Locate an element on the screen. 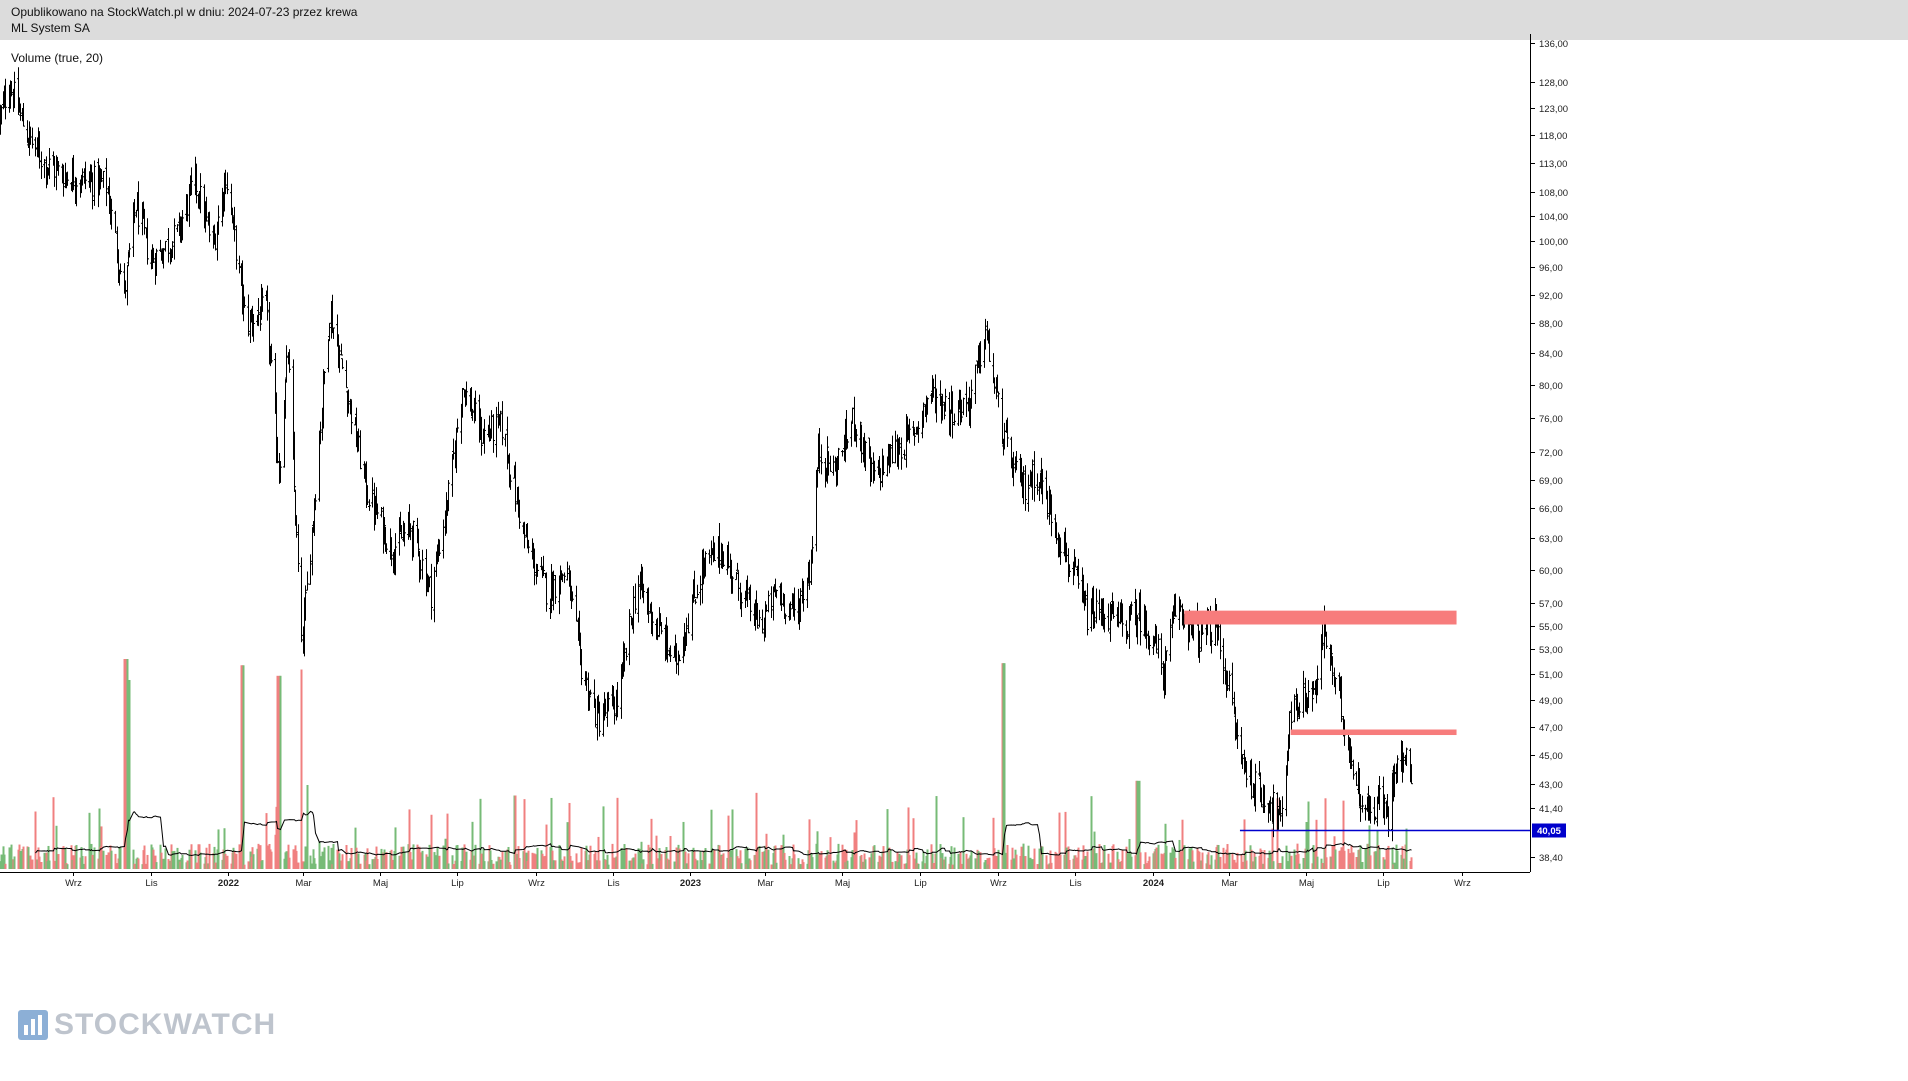  price-tick-label: 88,00 is located at coordinates (1551, 324).